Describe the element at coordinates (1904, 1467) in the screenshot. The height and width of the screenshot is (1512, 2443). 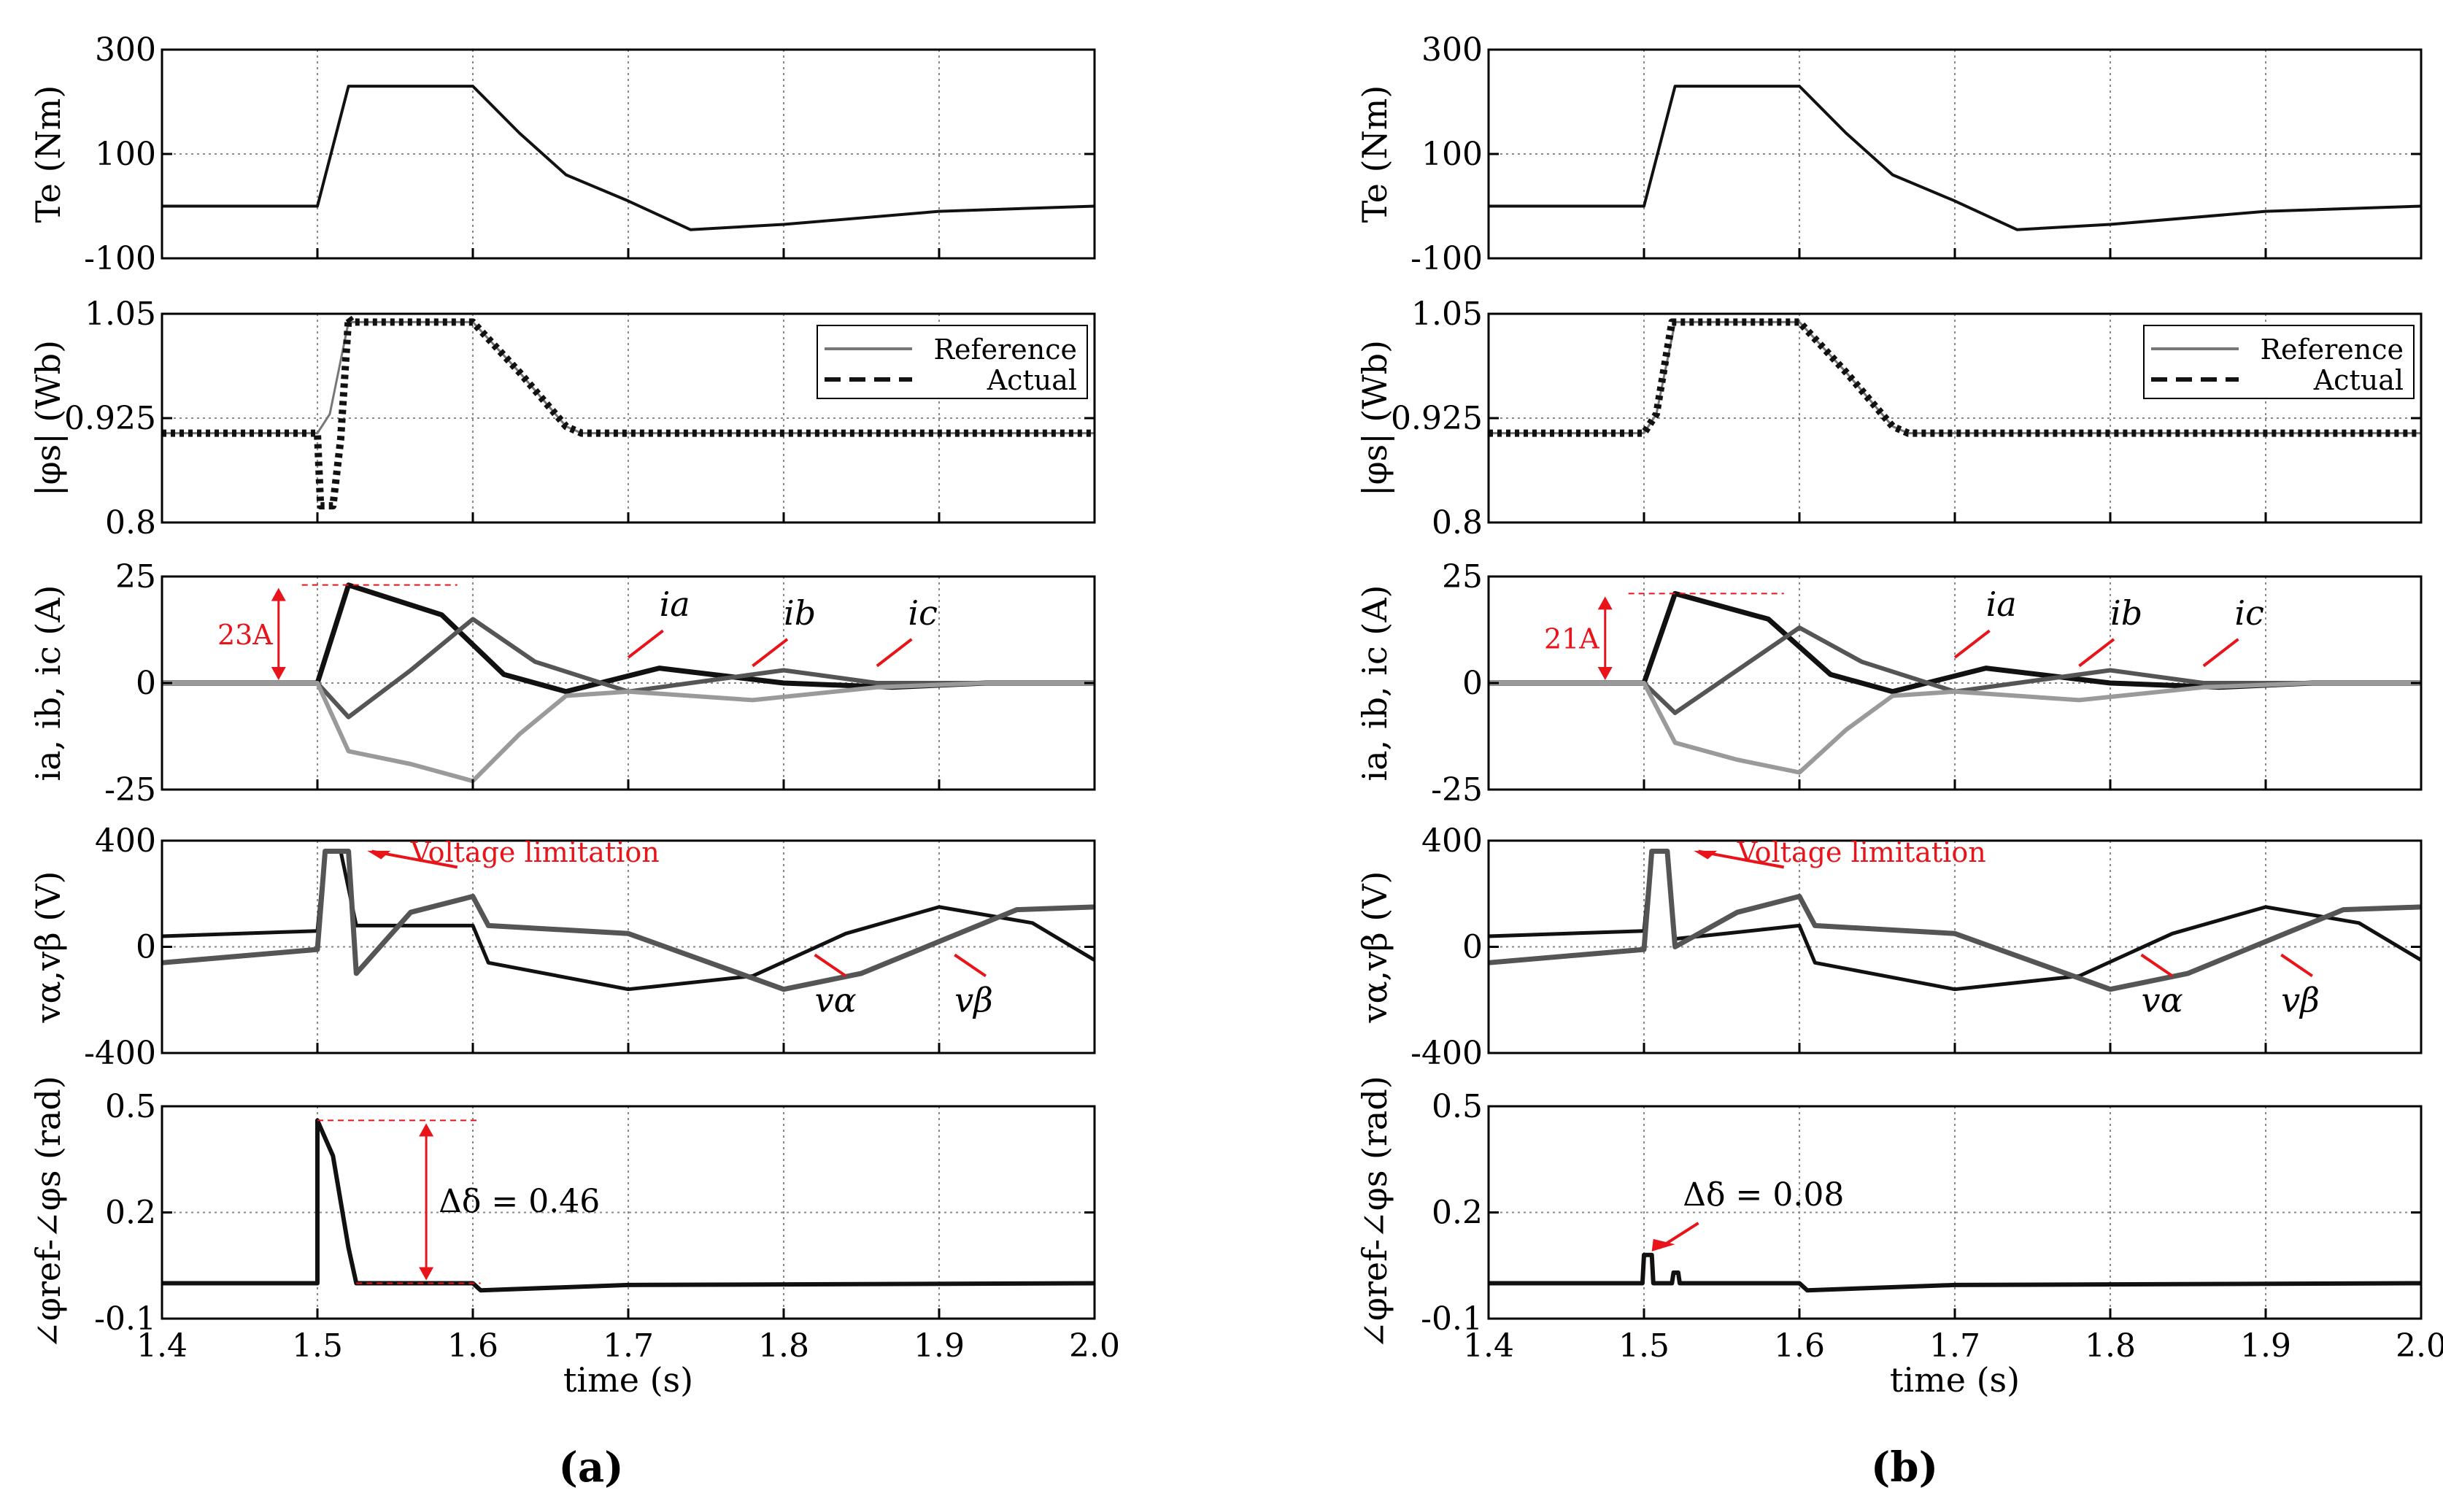
I see `panel-label: (b)` at that location.